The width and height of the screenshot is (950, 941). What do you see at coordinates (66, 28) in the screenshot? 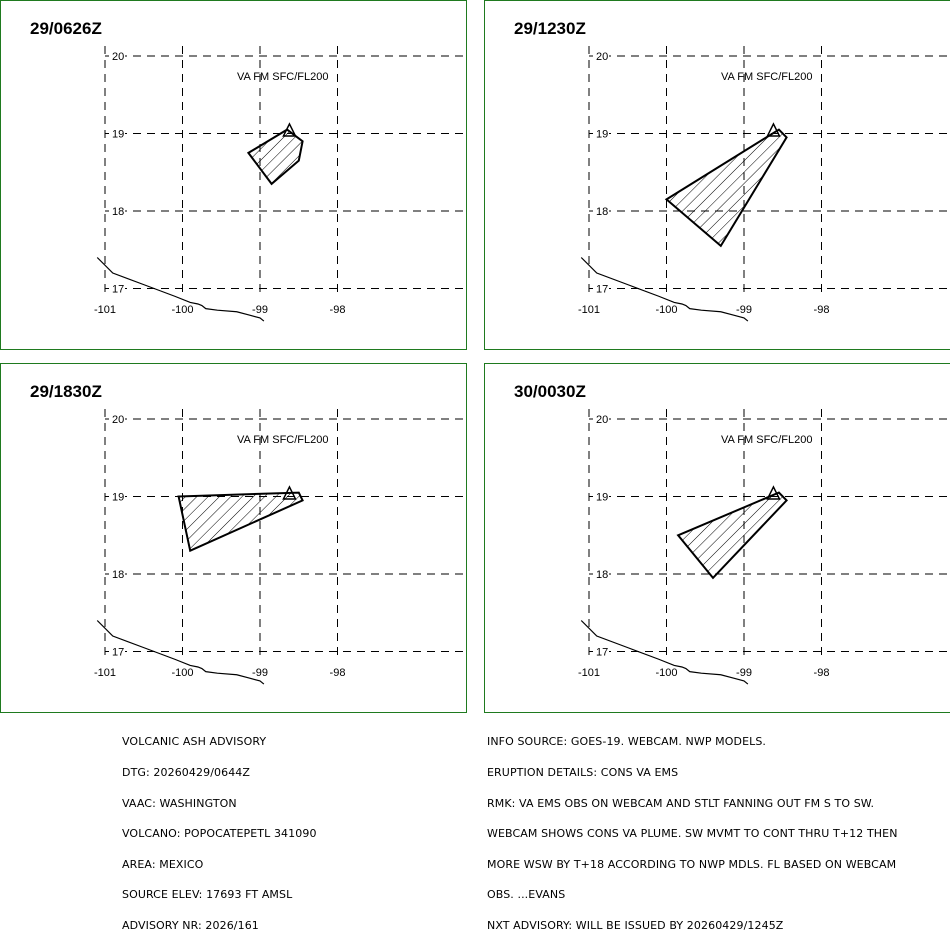
I see `panel-valid-time: 29/0626Z` at bounding box center [66, 28].